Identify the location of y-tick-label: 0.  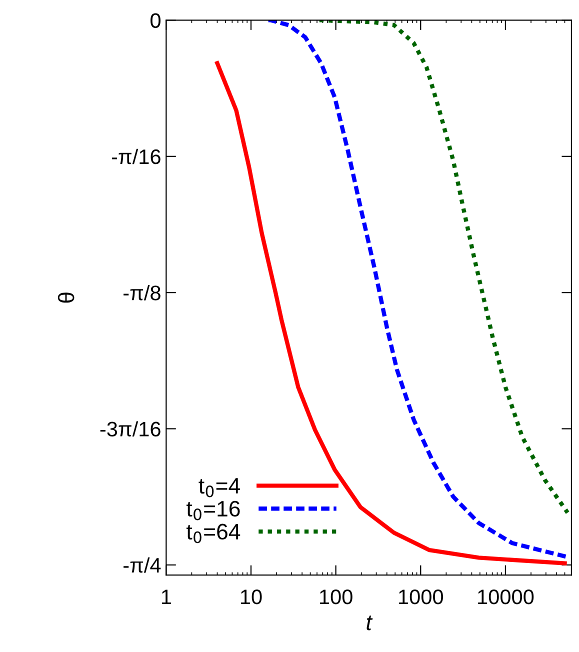
(155, 20).